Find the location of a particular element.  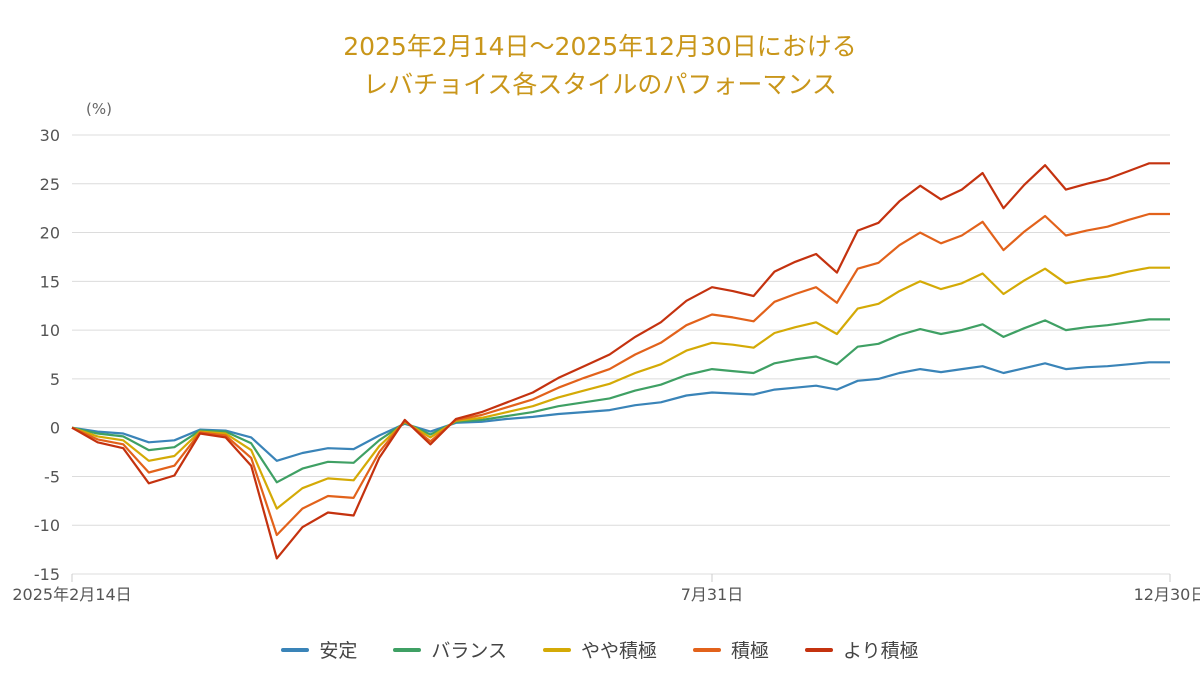

y-tick-label: 0 is located at coordinates (55, 428).